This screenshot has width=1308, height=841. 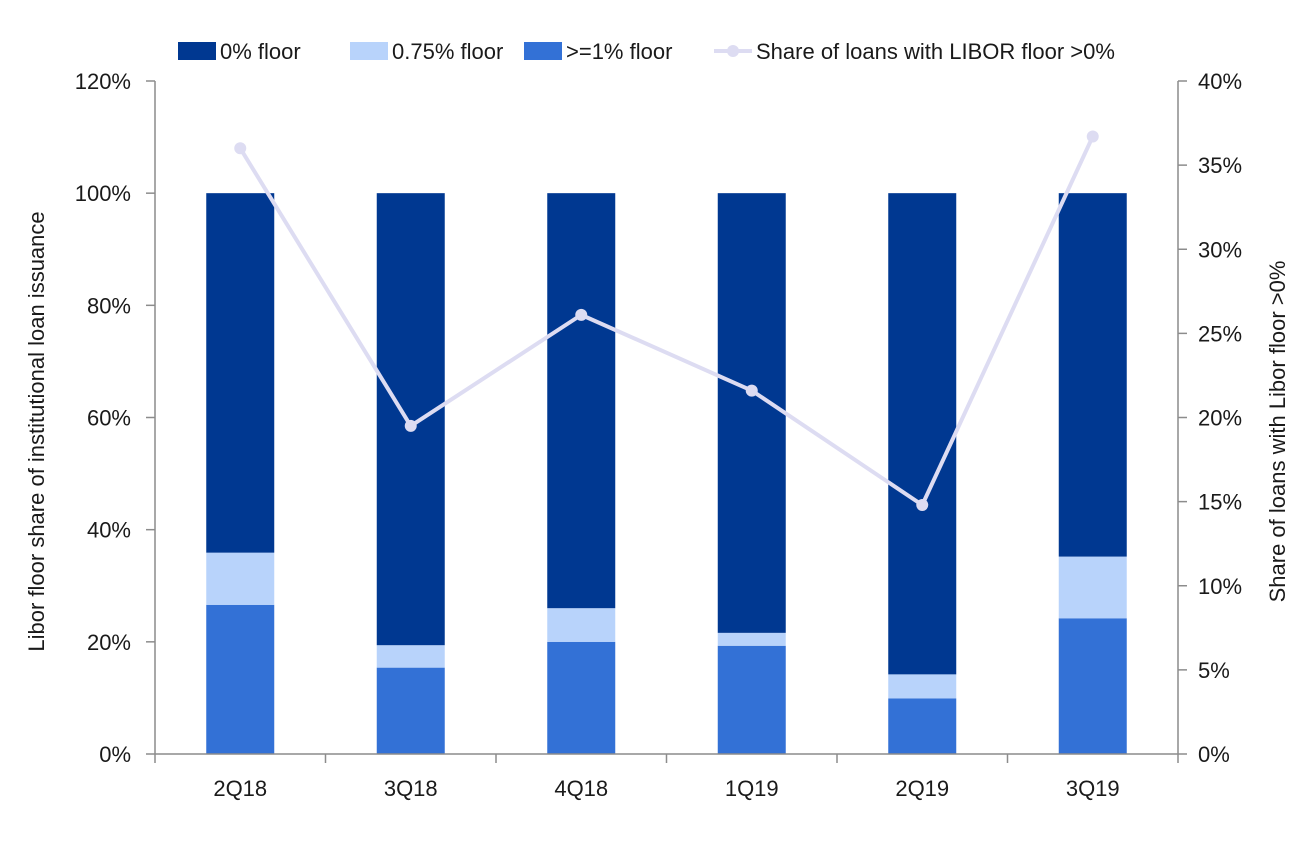 What do you see at coordinates (115, 754) in the screenshot?
I see `y-tick-label: 0%` at bounding box center [115, 754].